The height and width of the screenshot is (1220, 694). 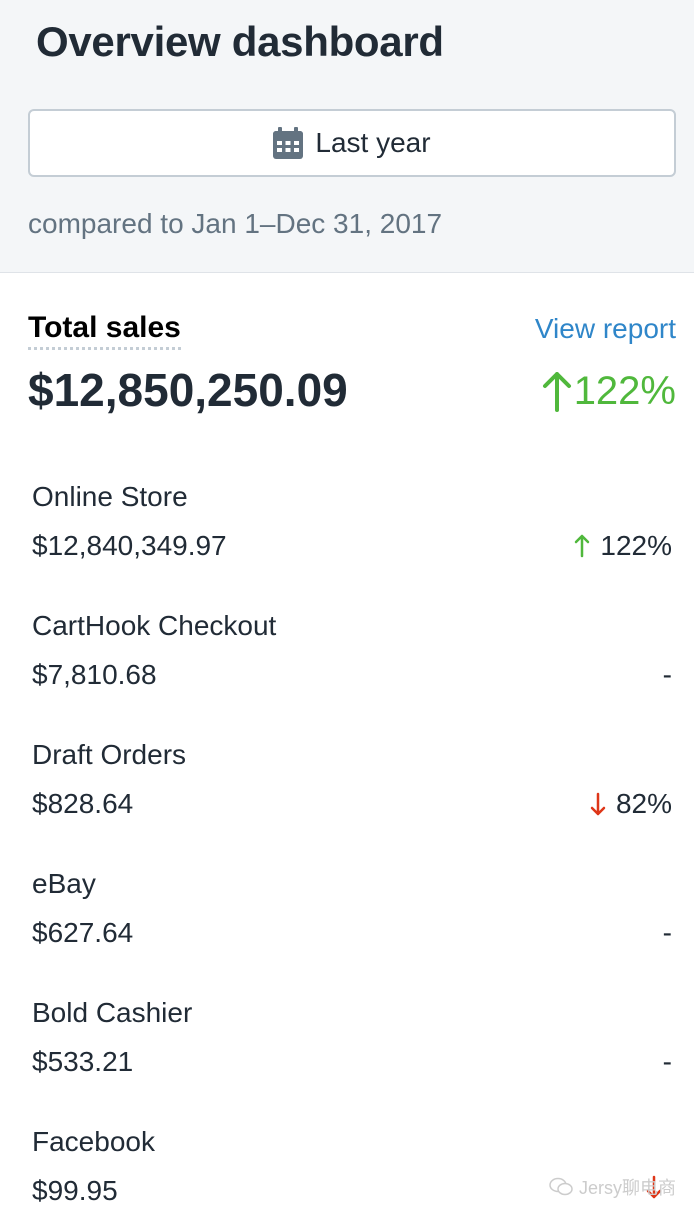 I want to click on date-range-button: Last year, so click(x=352, y=143).